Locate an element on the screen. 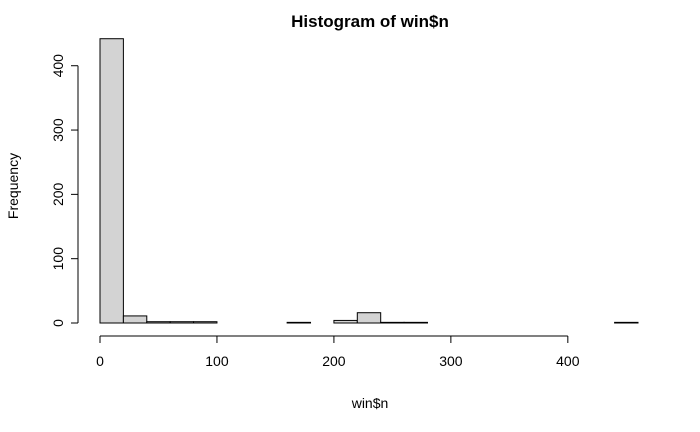 The width and height of the screenshot is (700, 432). y-axis: 0 100 200 300 400 is located at coordinates (64, 190).